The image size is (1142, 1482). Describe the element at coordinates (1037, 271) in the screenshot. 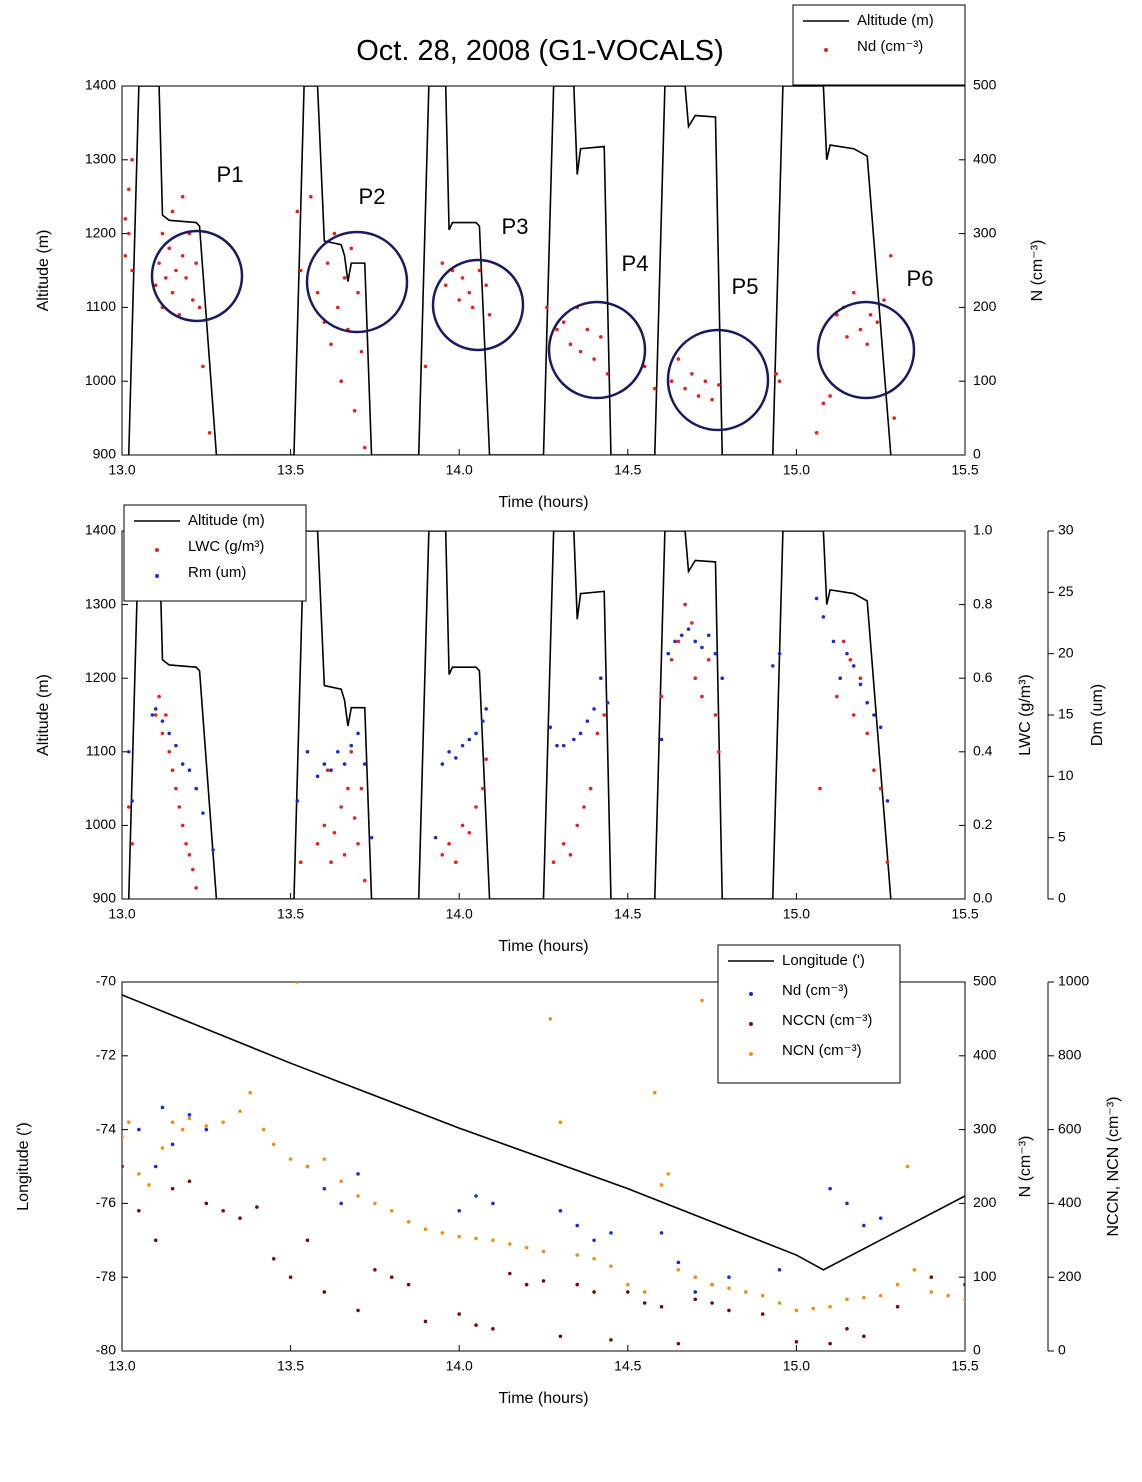

I see `y2-axis-label: N (cm⁻³)` at that location.